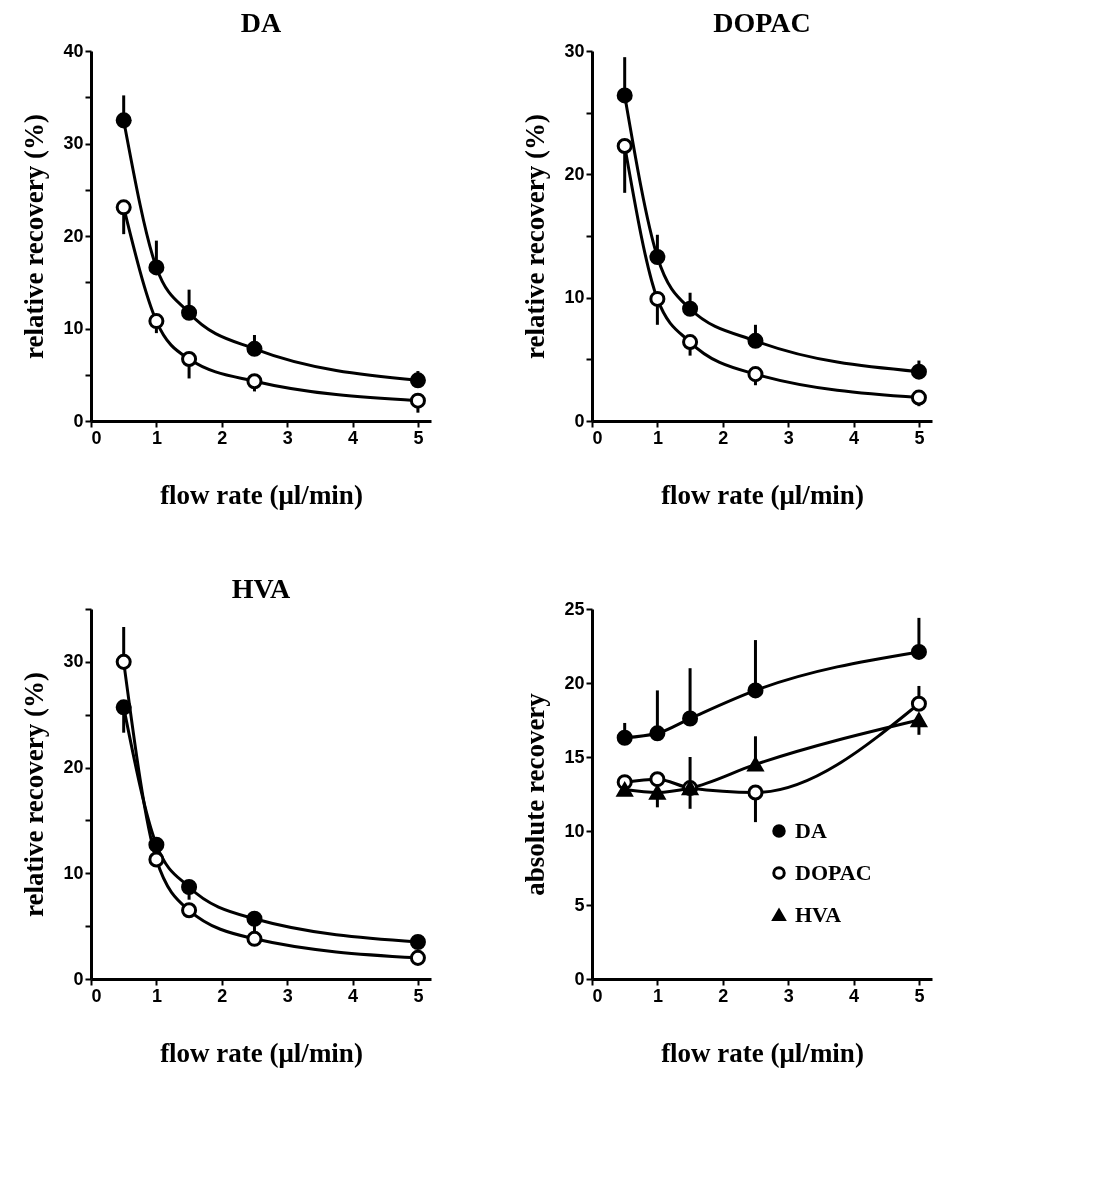 The height and width of the screenshot is (1193, 1114). Describe the element at coordinates (73, 50) in the screenshot. I see `y-tick-label: 40` at that location.